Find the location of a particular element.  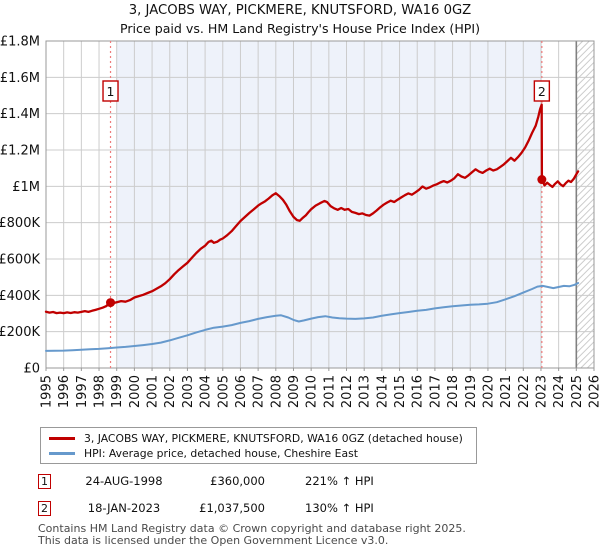

x-tick-label: 2017 is located at coordinates (435, 391).